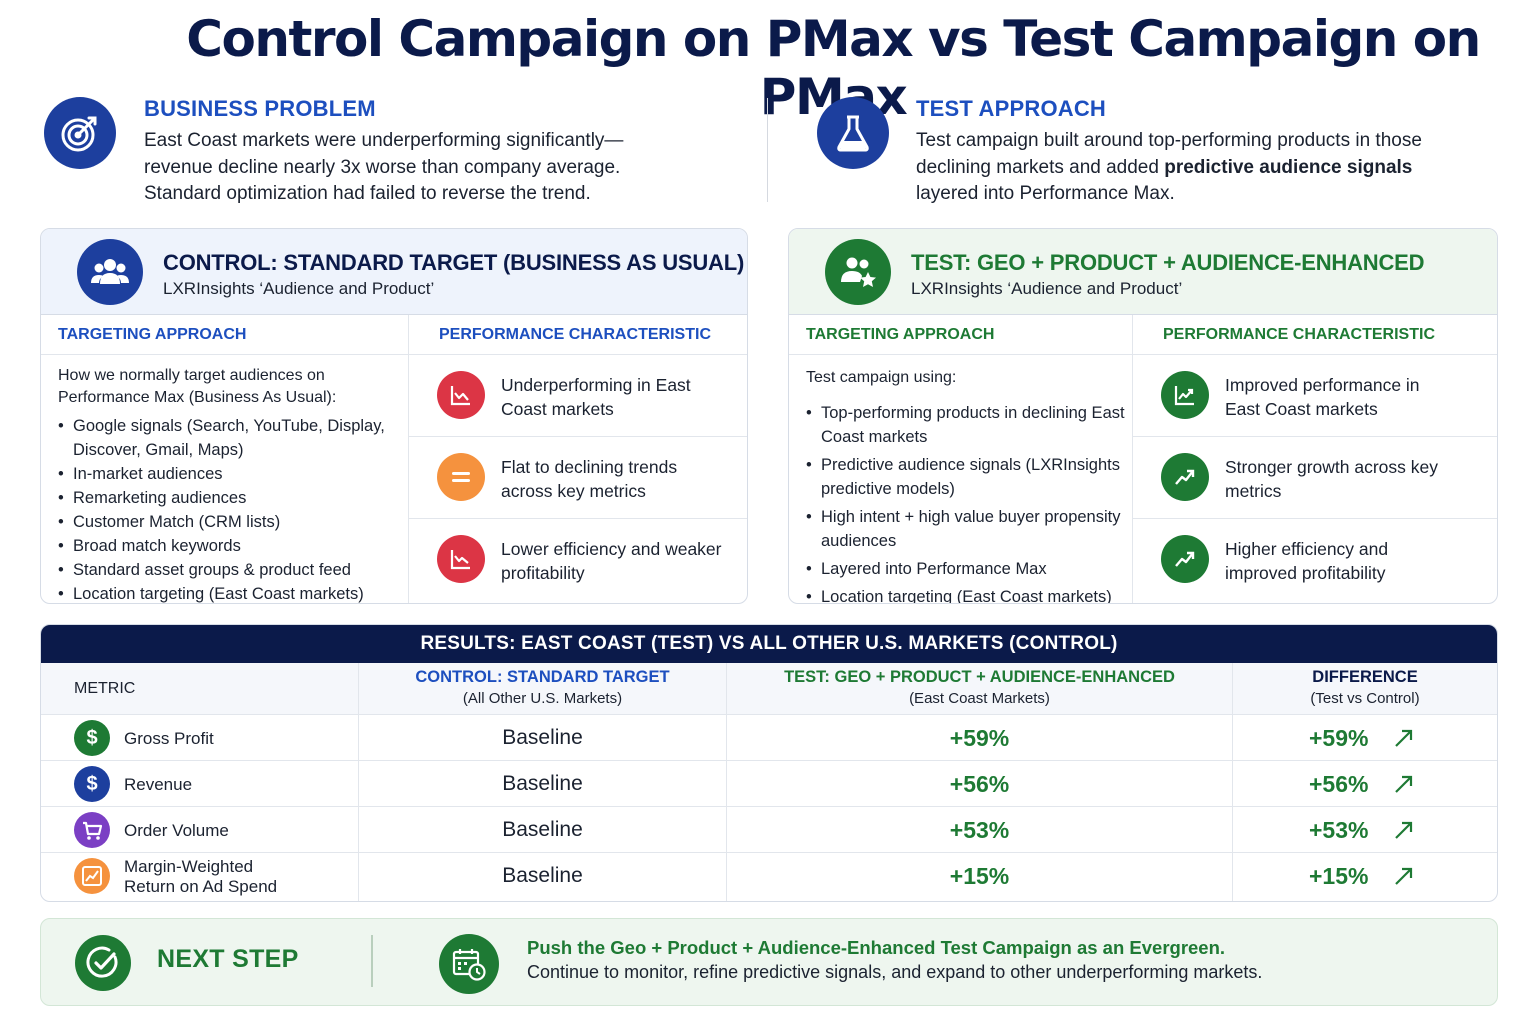 This screenshot has height=1024, width=1536. What do you see at coordinates (979, 876) in the screenshot?
I see `test-value: +15%` at bounding box center [979, 876].